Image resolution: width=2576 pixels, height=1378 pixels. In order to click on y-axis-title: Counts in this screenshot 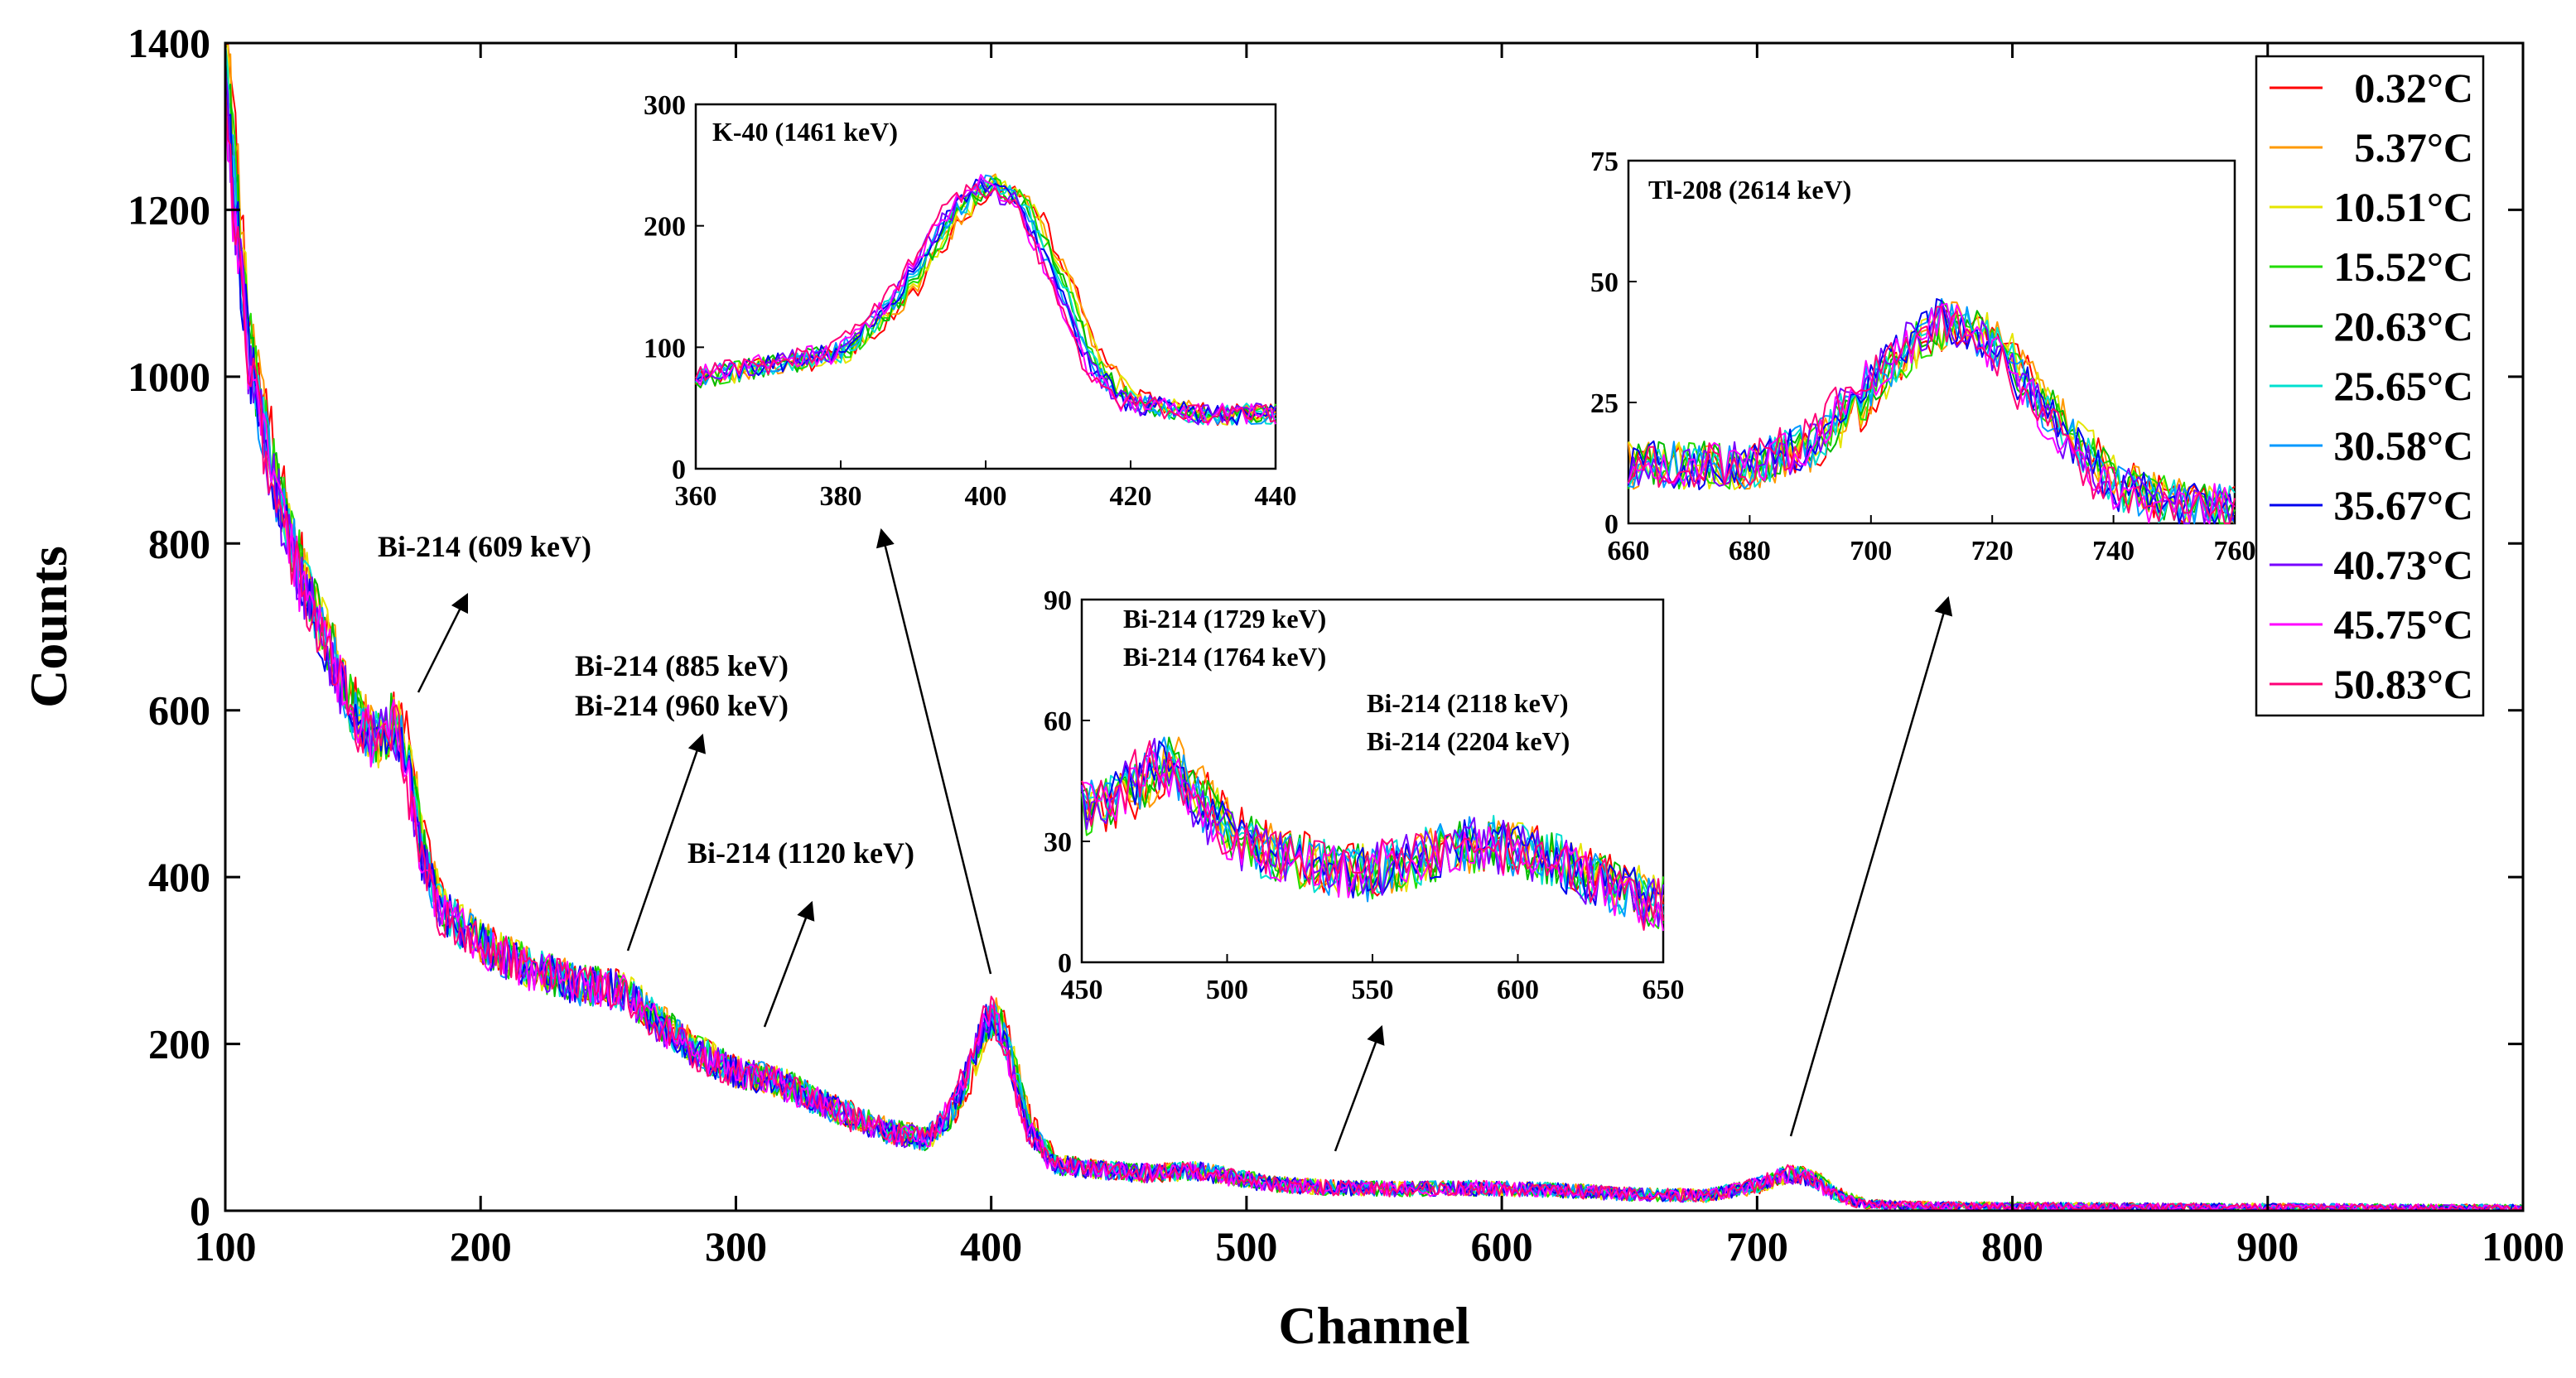, I will do `click(48, 627)`.